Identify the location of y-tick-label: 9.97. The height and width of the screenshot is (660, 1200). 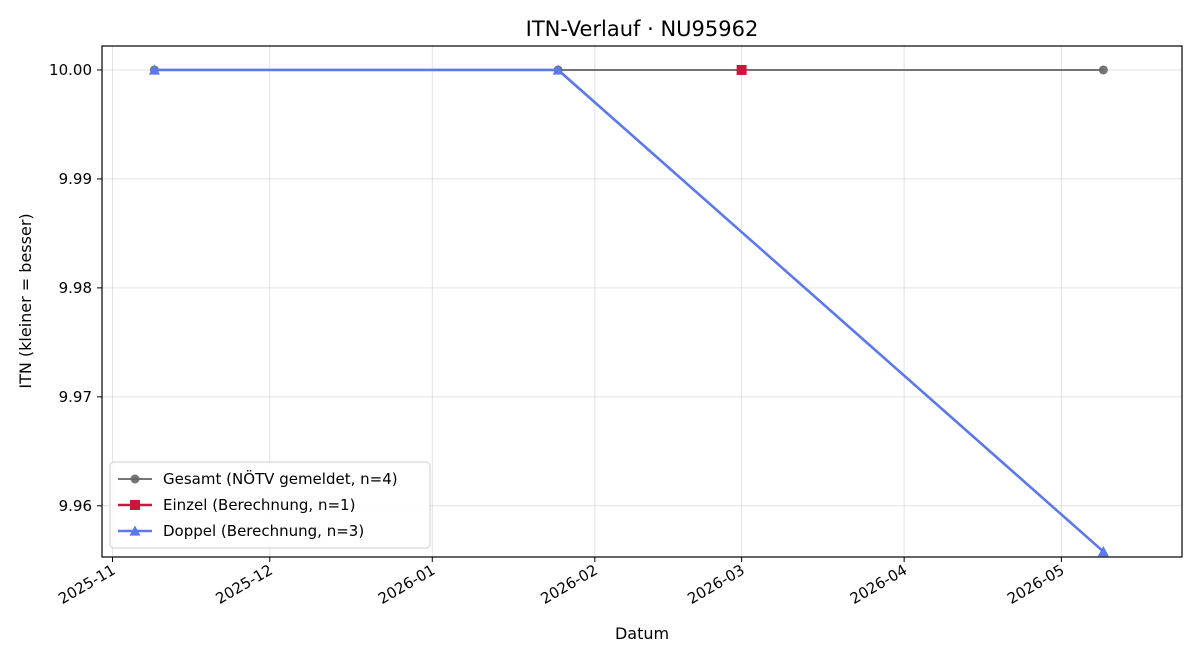
(75, 397).